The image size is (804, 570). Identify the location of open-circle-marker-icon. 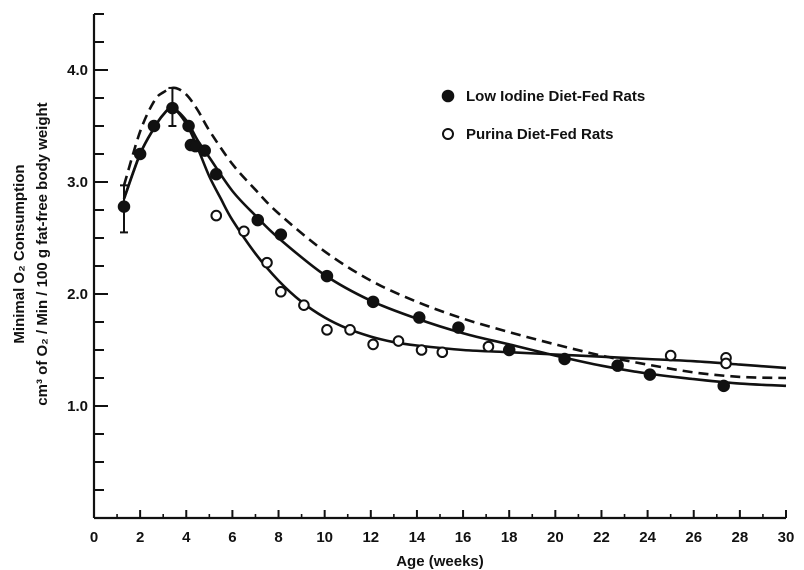
(448, 134).